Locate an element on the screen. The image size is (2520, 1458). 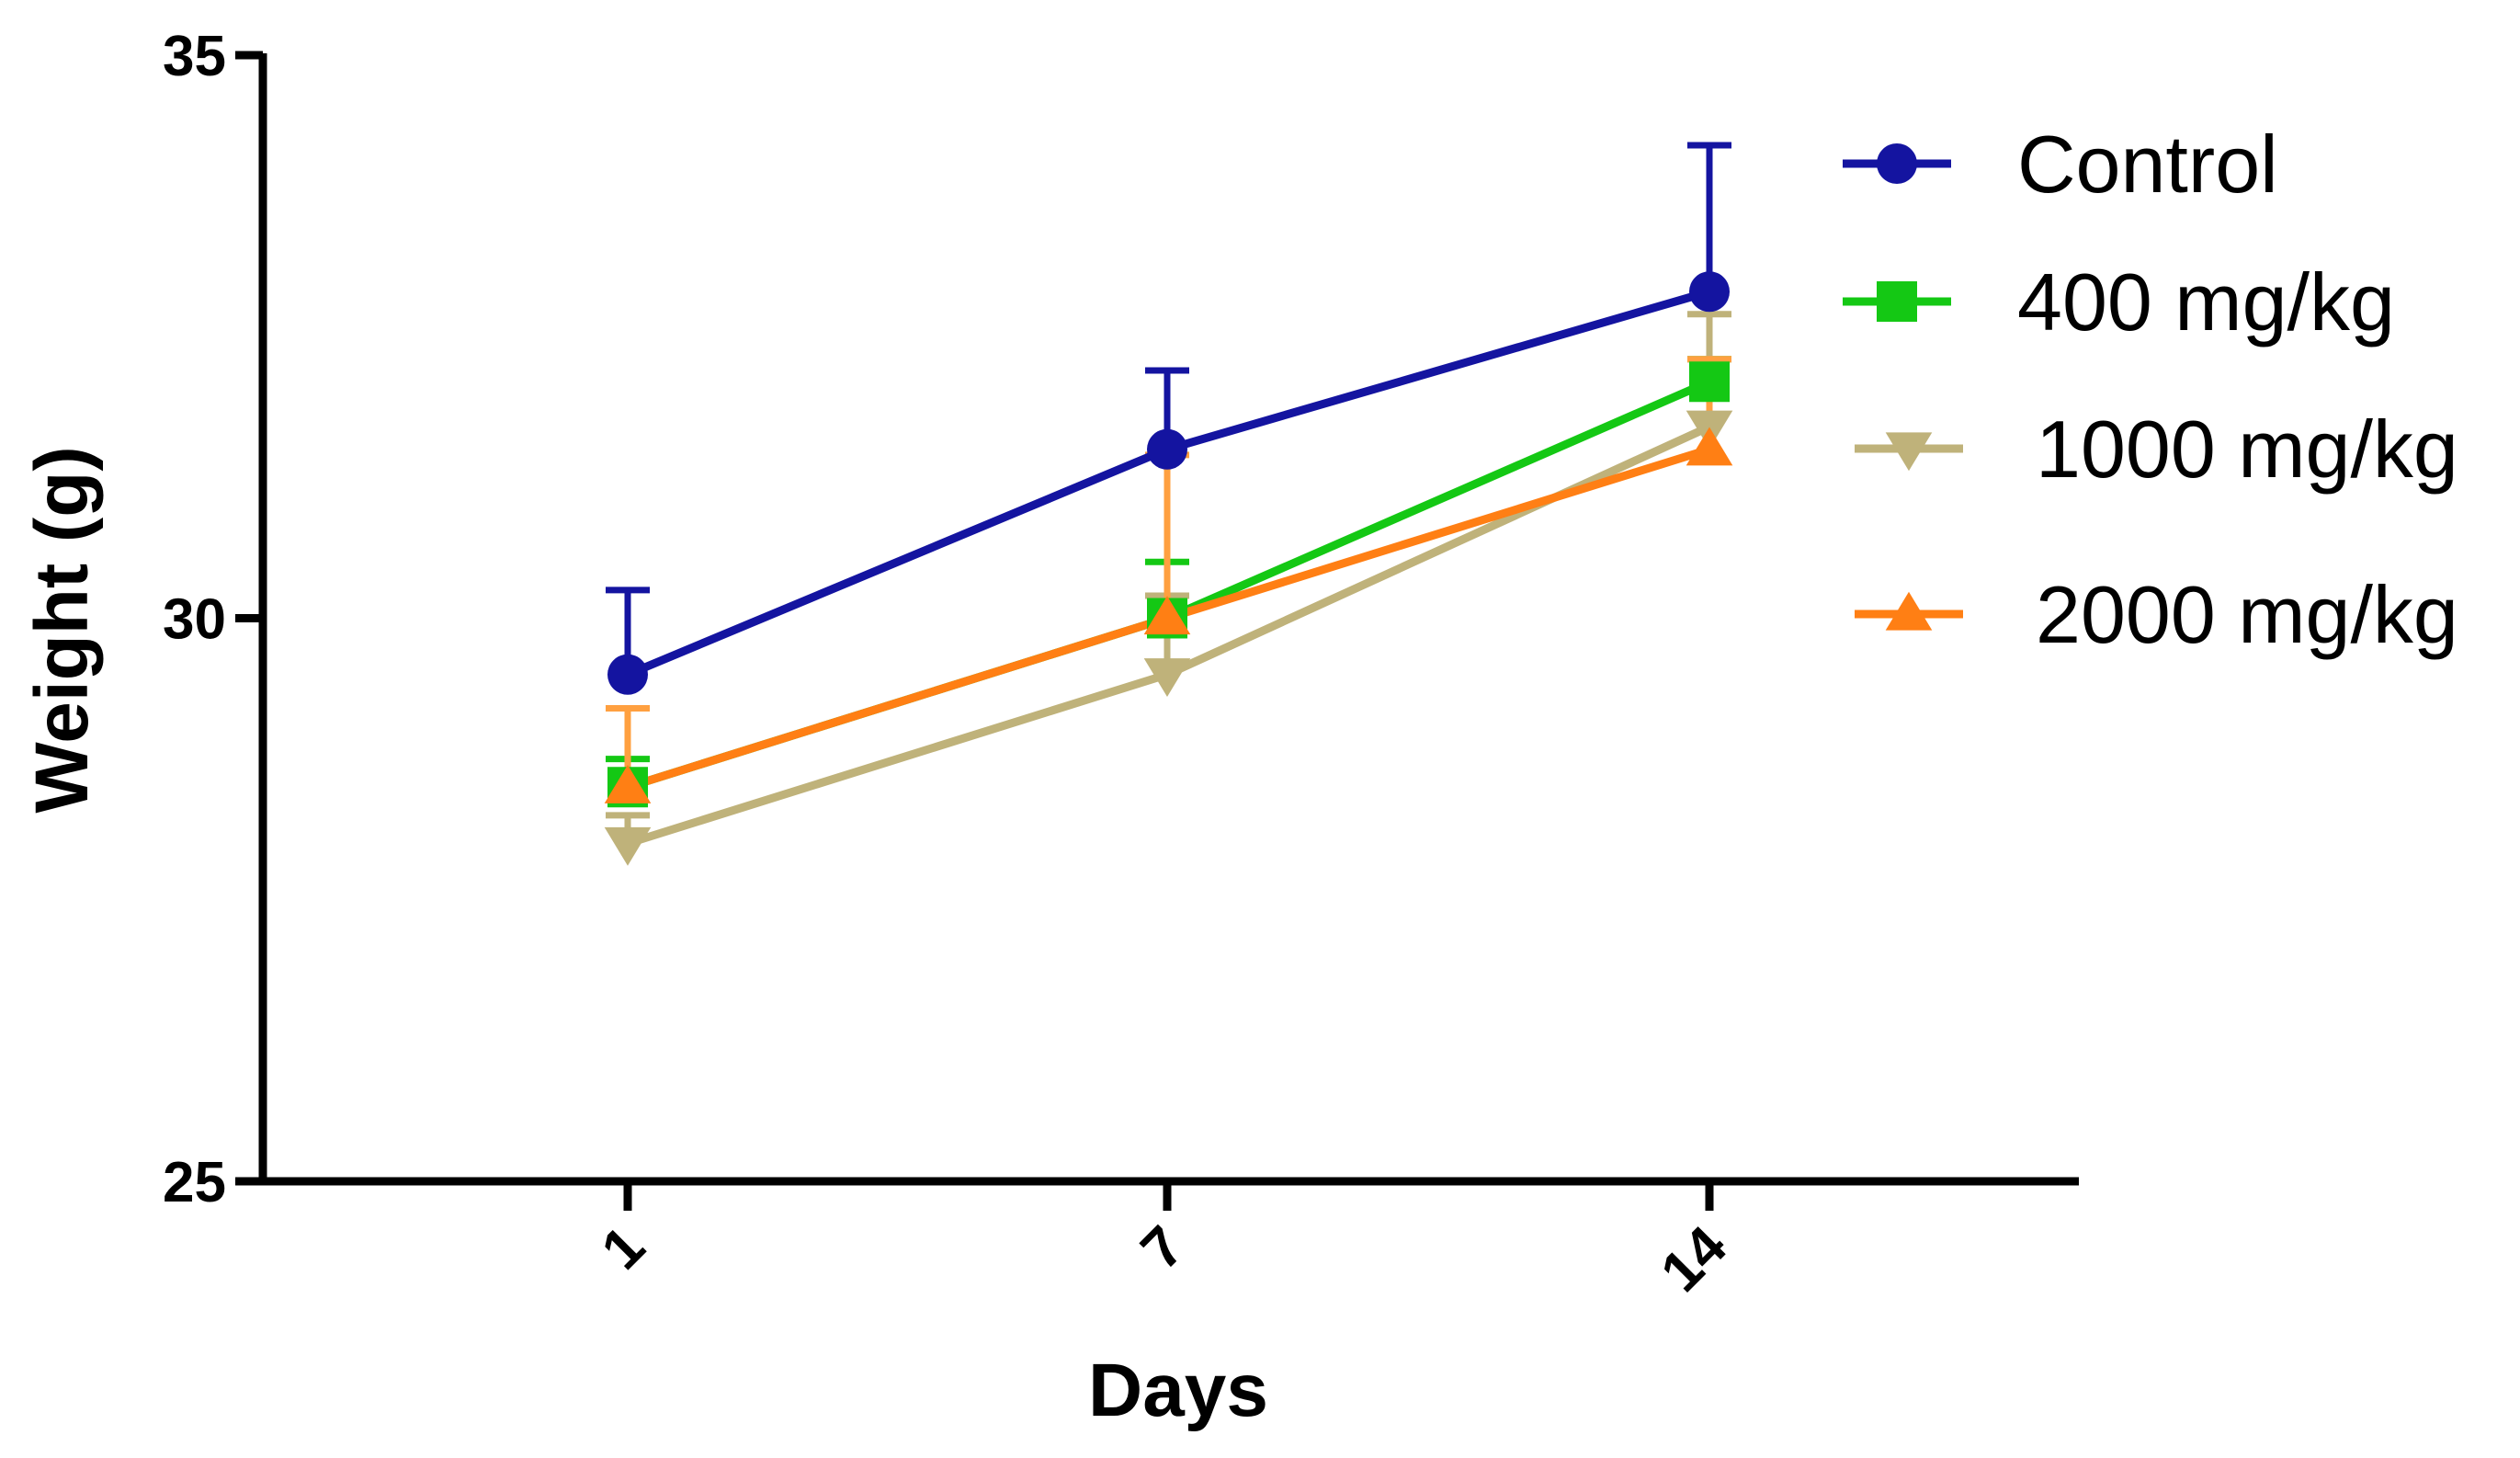
x-tick-label: 7 is located at coordinates (1163, 1247).